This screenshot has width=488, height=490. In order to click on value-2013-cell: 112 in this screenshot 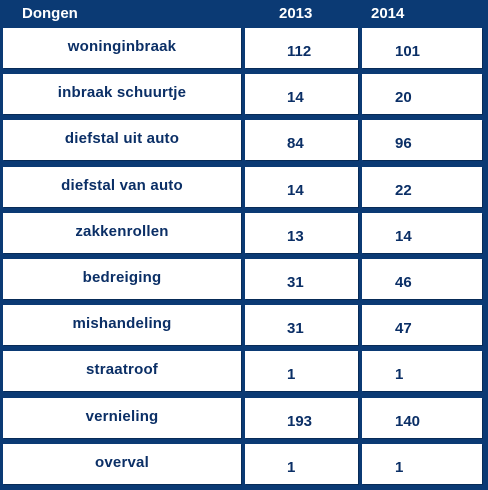, I will do `click(301, 48)`.